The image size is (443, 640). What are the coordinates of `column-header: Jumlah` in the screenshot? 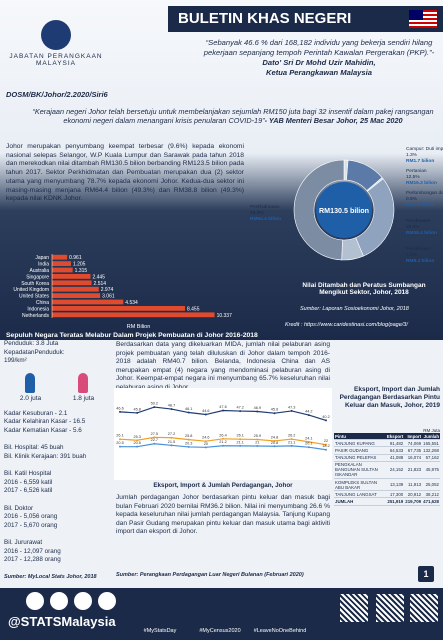 It's located at (431, 437).